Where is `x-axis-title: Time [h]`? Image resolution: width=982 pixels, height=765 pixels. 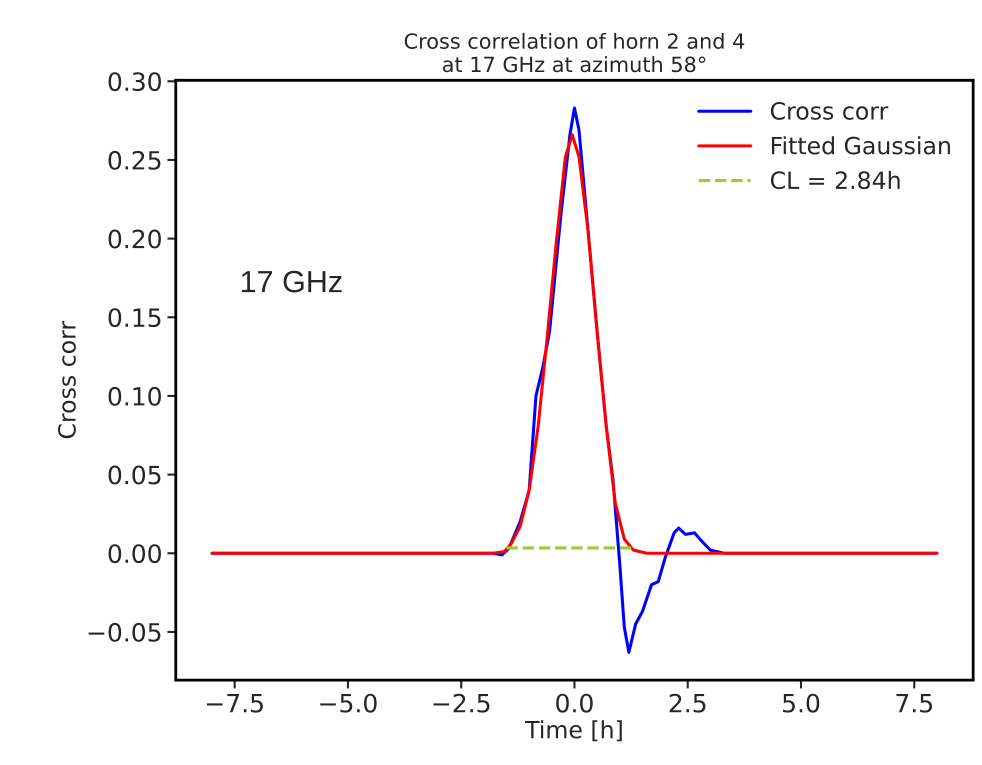 x-axis-title: Time [h] is located at coordinates (573, 731).